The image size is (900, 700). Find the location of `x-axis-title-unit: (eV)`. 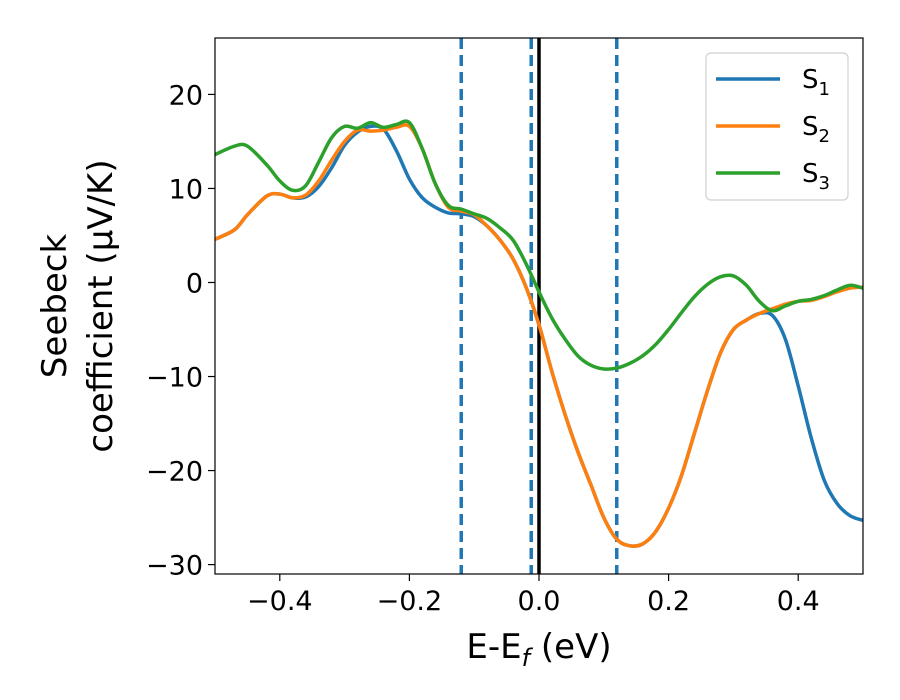

x-axis-title-unit: (eV) is located at coordinates (571, 647).